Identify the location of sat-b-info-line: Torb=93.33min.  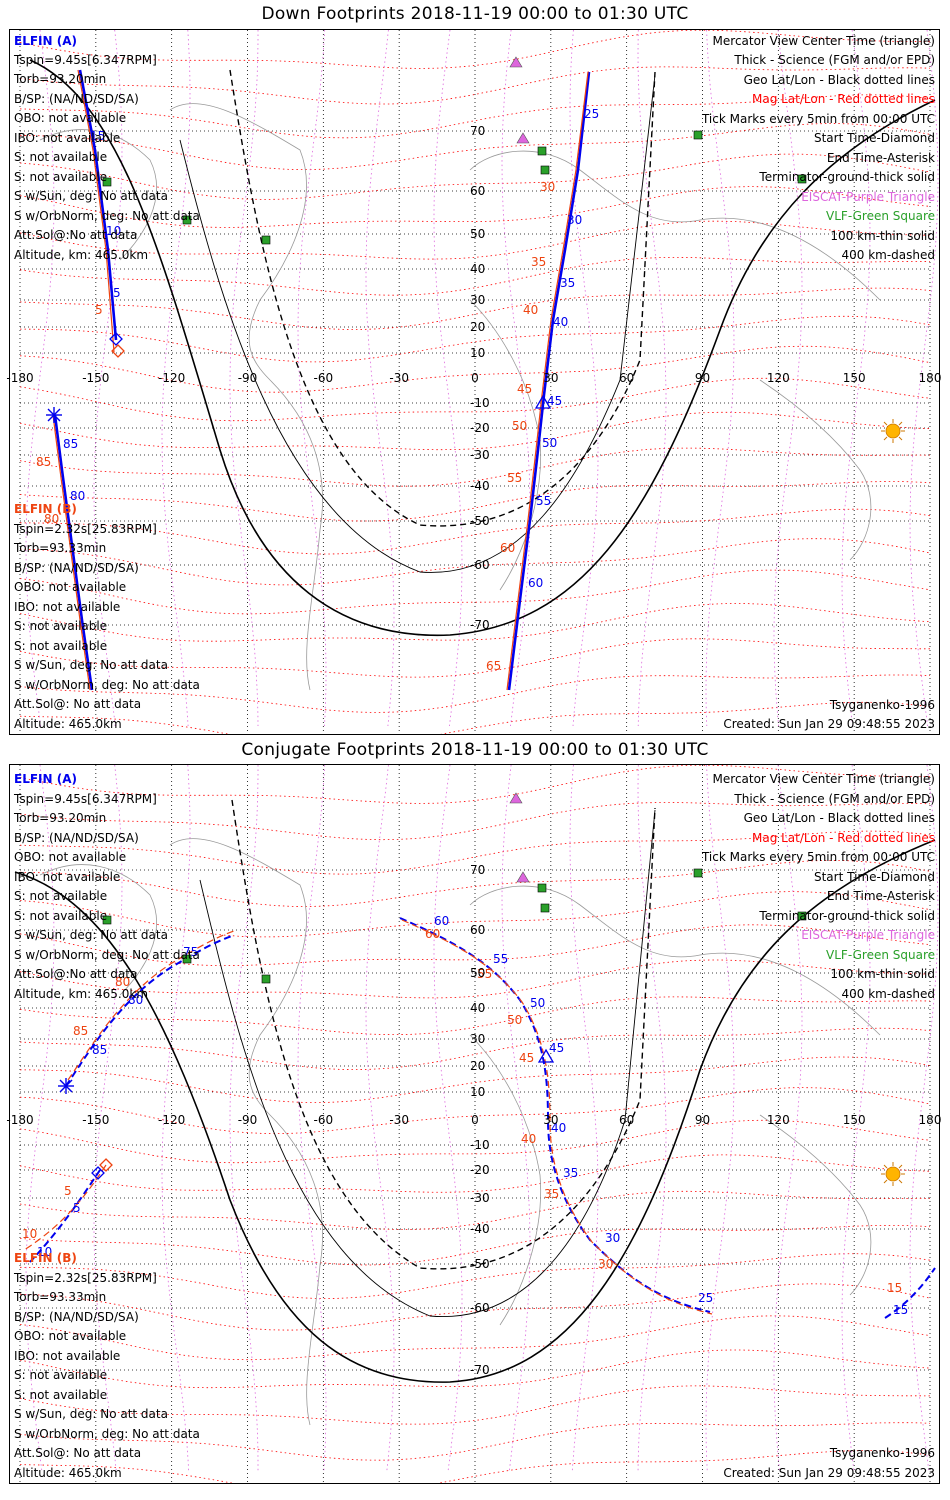
(59, 1297).